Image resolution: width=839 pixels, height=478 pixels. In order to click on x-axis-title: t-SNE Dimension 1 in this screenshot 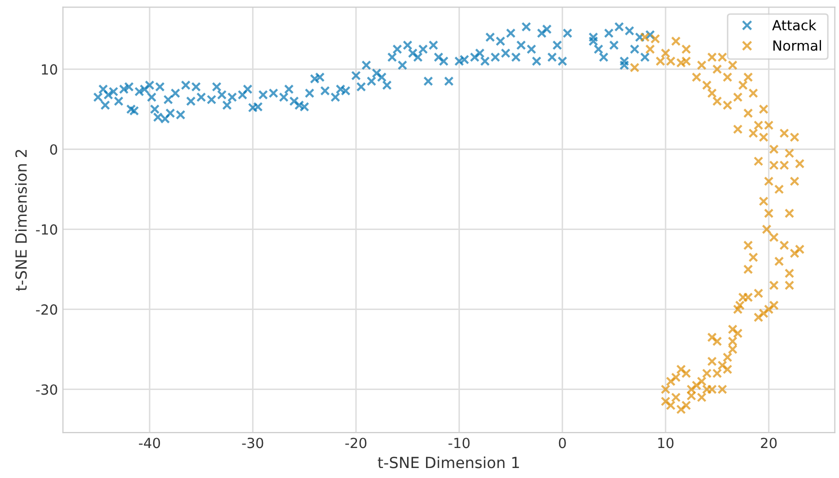, I will do `click(448, 462)`.